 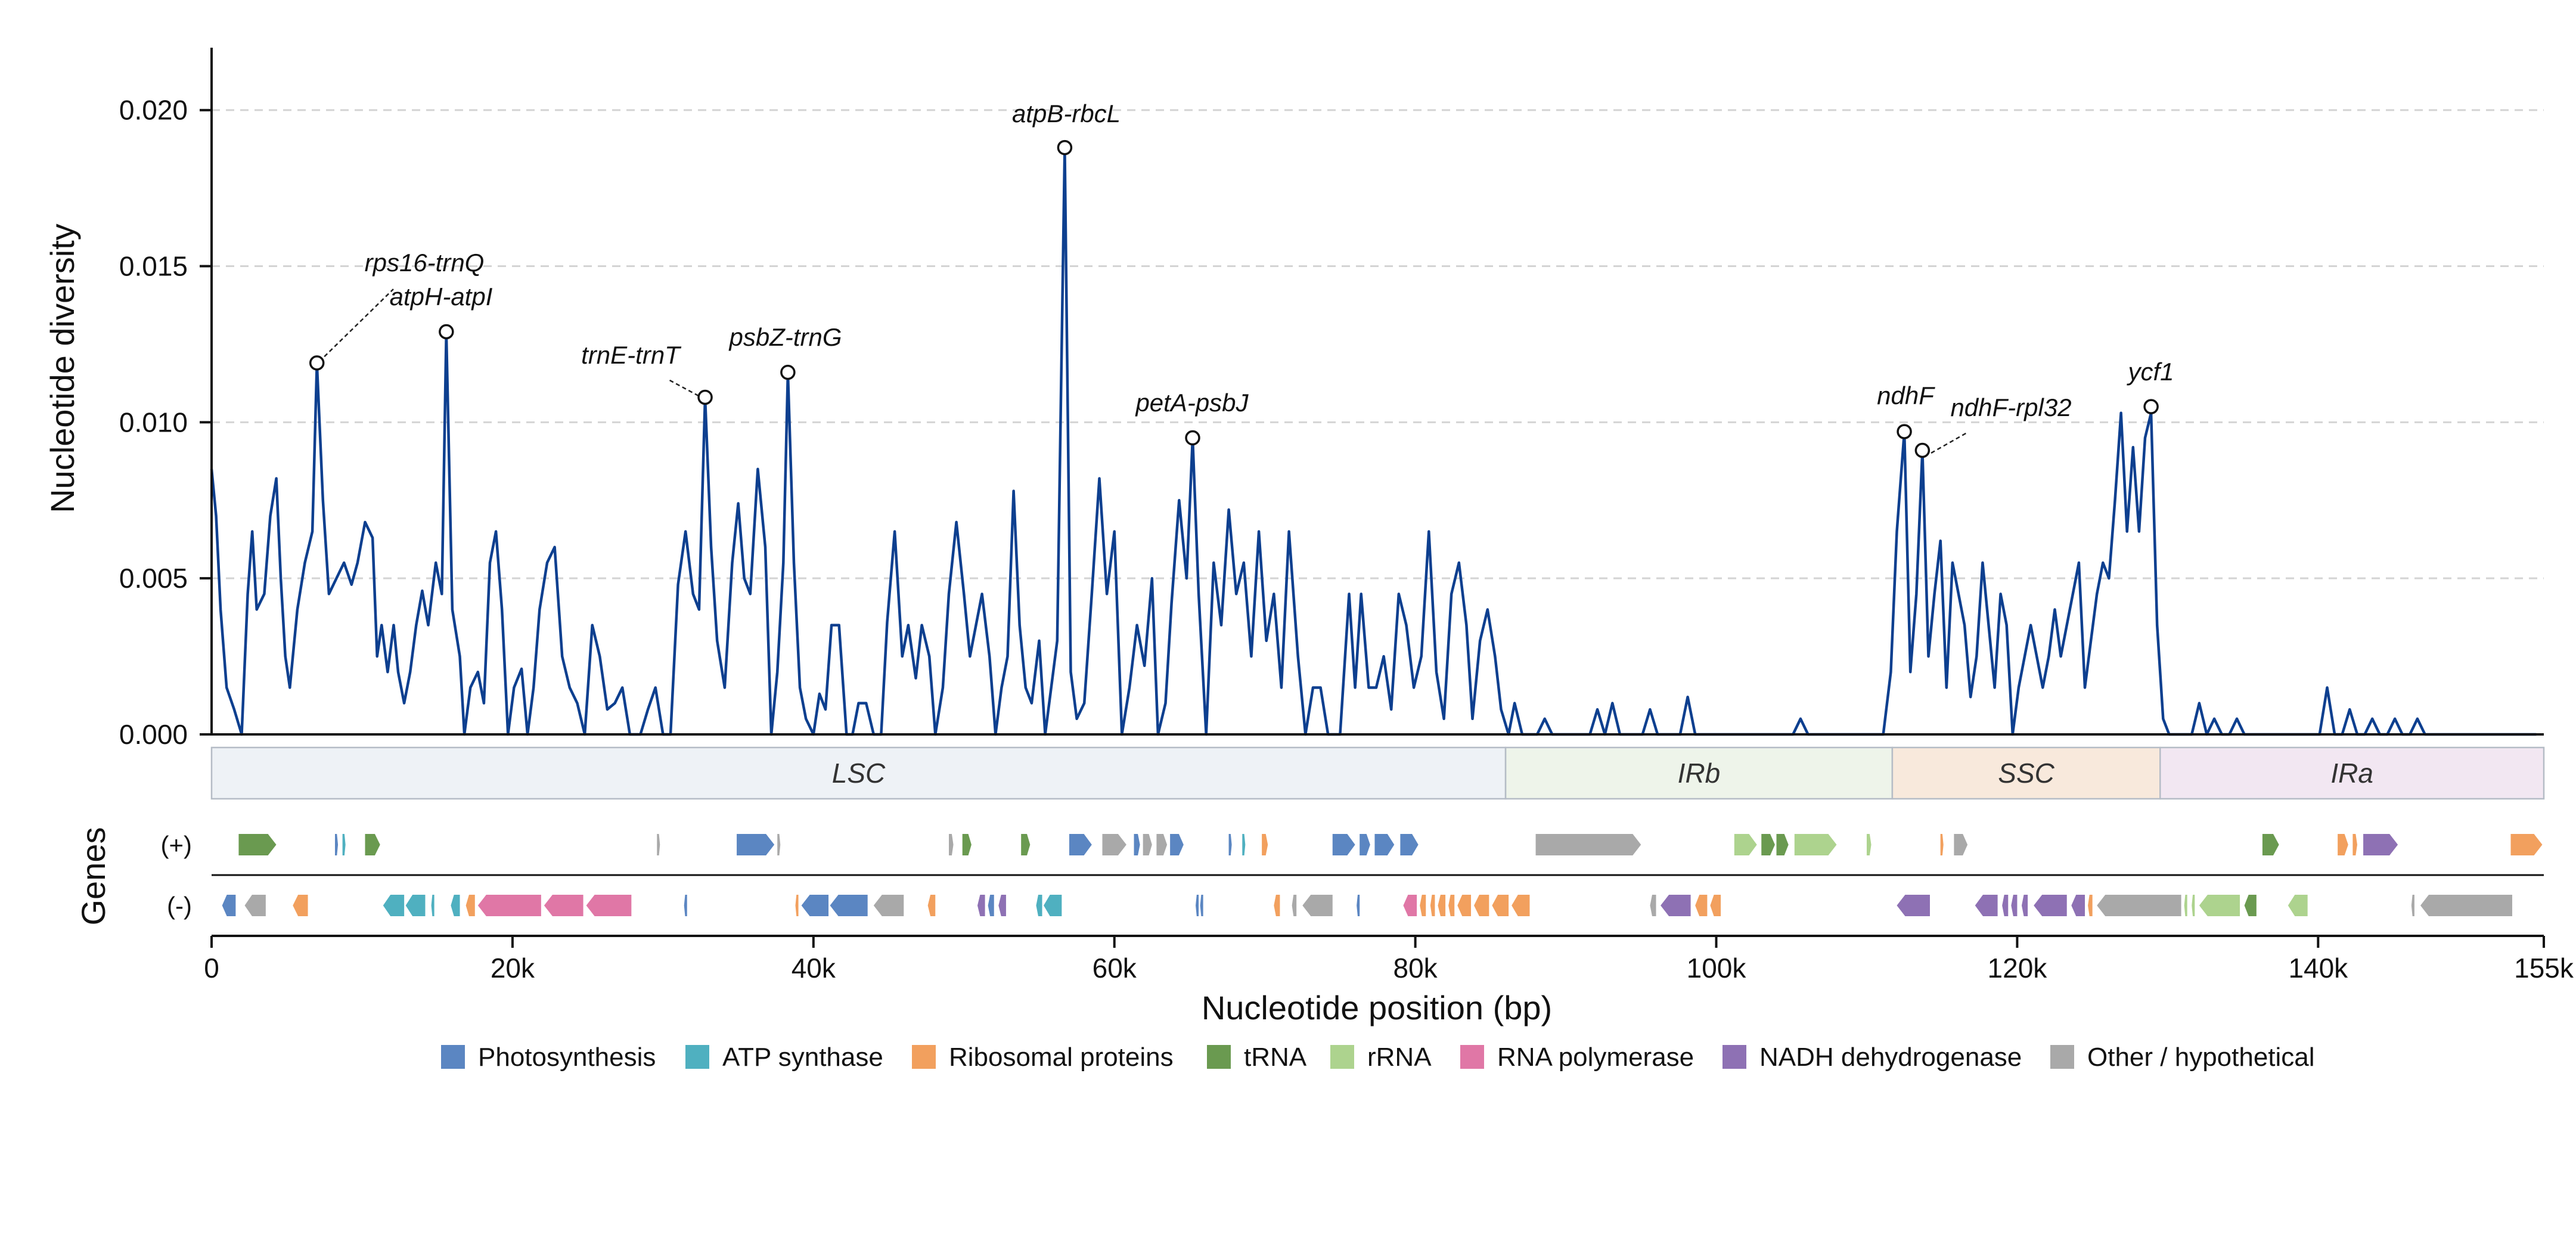 What do you see at coordinates (153, 266) in the screenshot?
I see `y-tick-label: 0.015` at bounding box center [153, 266].